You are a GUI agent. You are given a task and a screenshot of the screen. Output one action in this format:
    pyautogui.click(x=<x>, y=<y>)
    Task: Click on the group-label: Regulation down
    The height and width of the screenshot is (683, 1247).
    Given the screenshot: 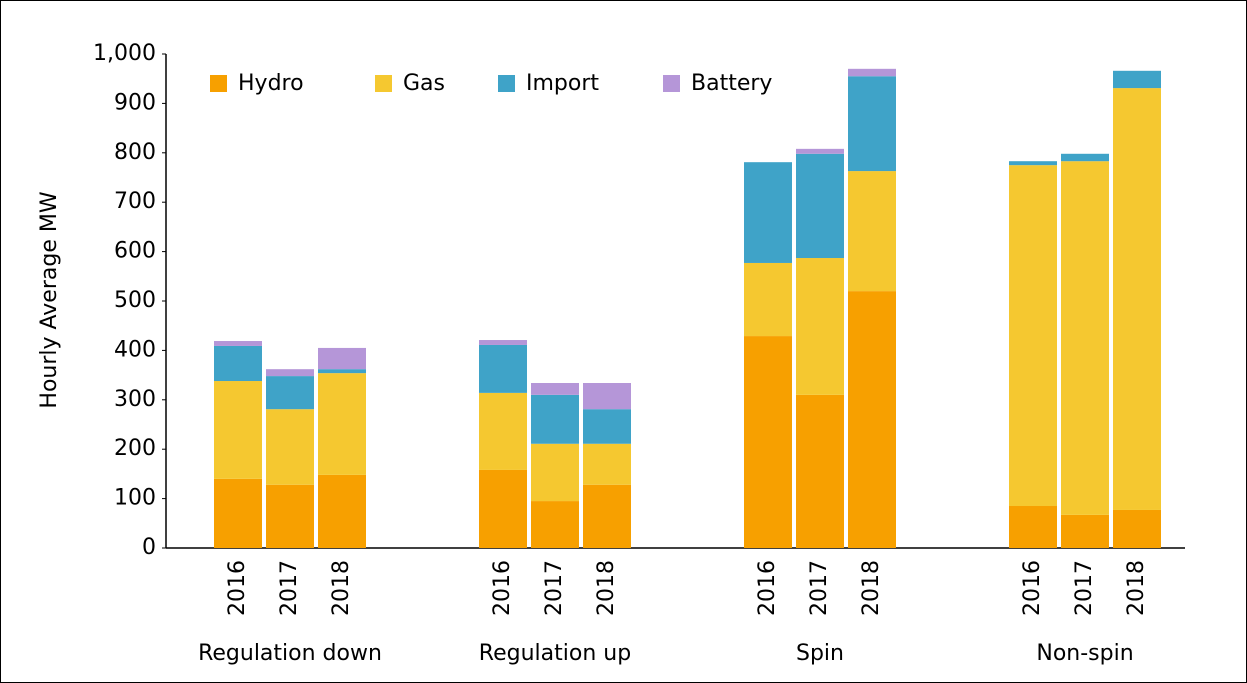 What is the action you would take?
    pyautogui.click(x=290, y=653)
    